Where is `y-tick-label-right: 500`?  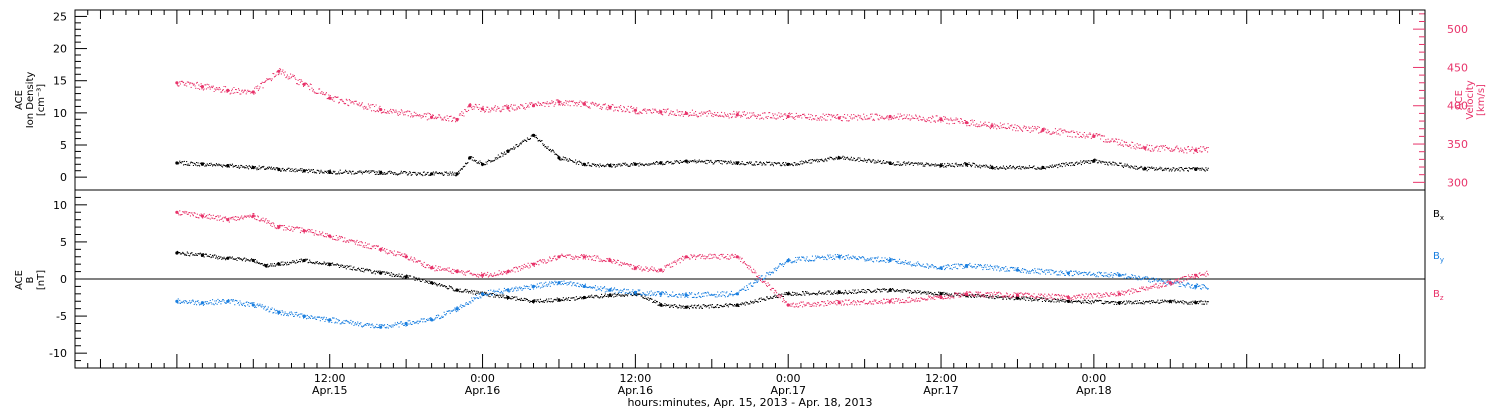 y-tick-label-right: 500 is located at coordinates (1457, 29).